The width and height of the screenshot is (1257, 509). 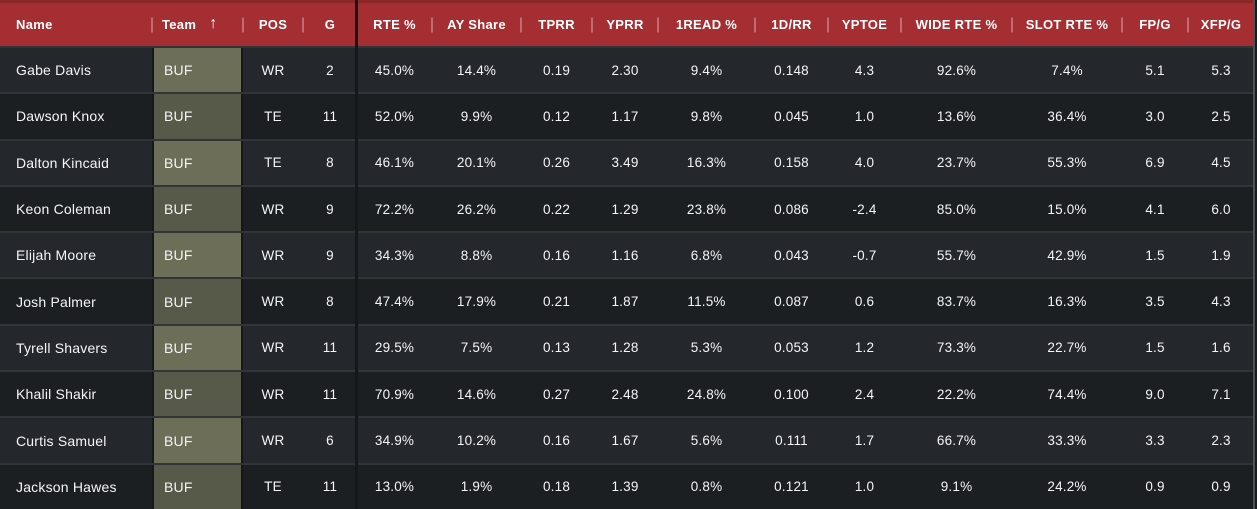 I want to click on column-header-tprr: TPRR, so click(x=556, y=24).